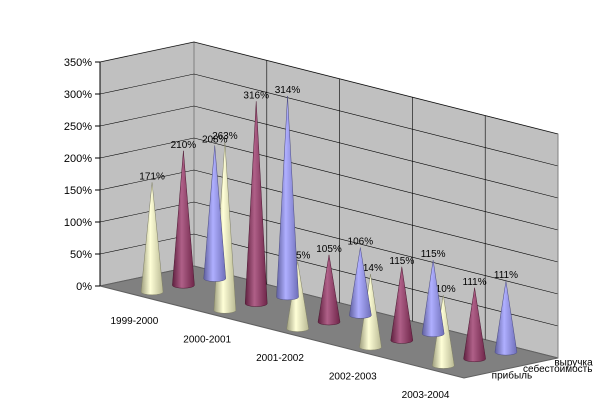 This screenshot has width=601, height=413. What do you see at coordinates (78, 159) in the screenshot?
I see `y-tick-label: 200%` at bounding box center [78, 159].